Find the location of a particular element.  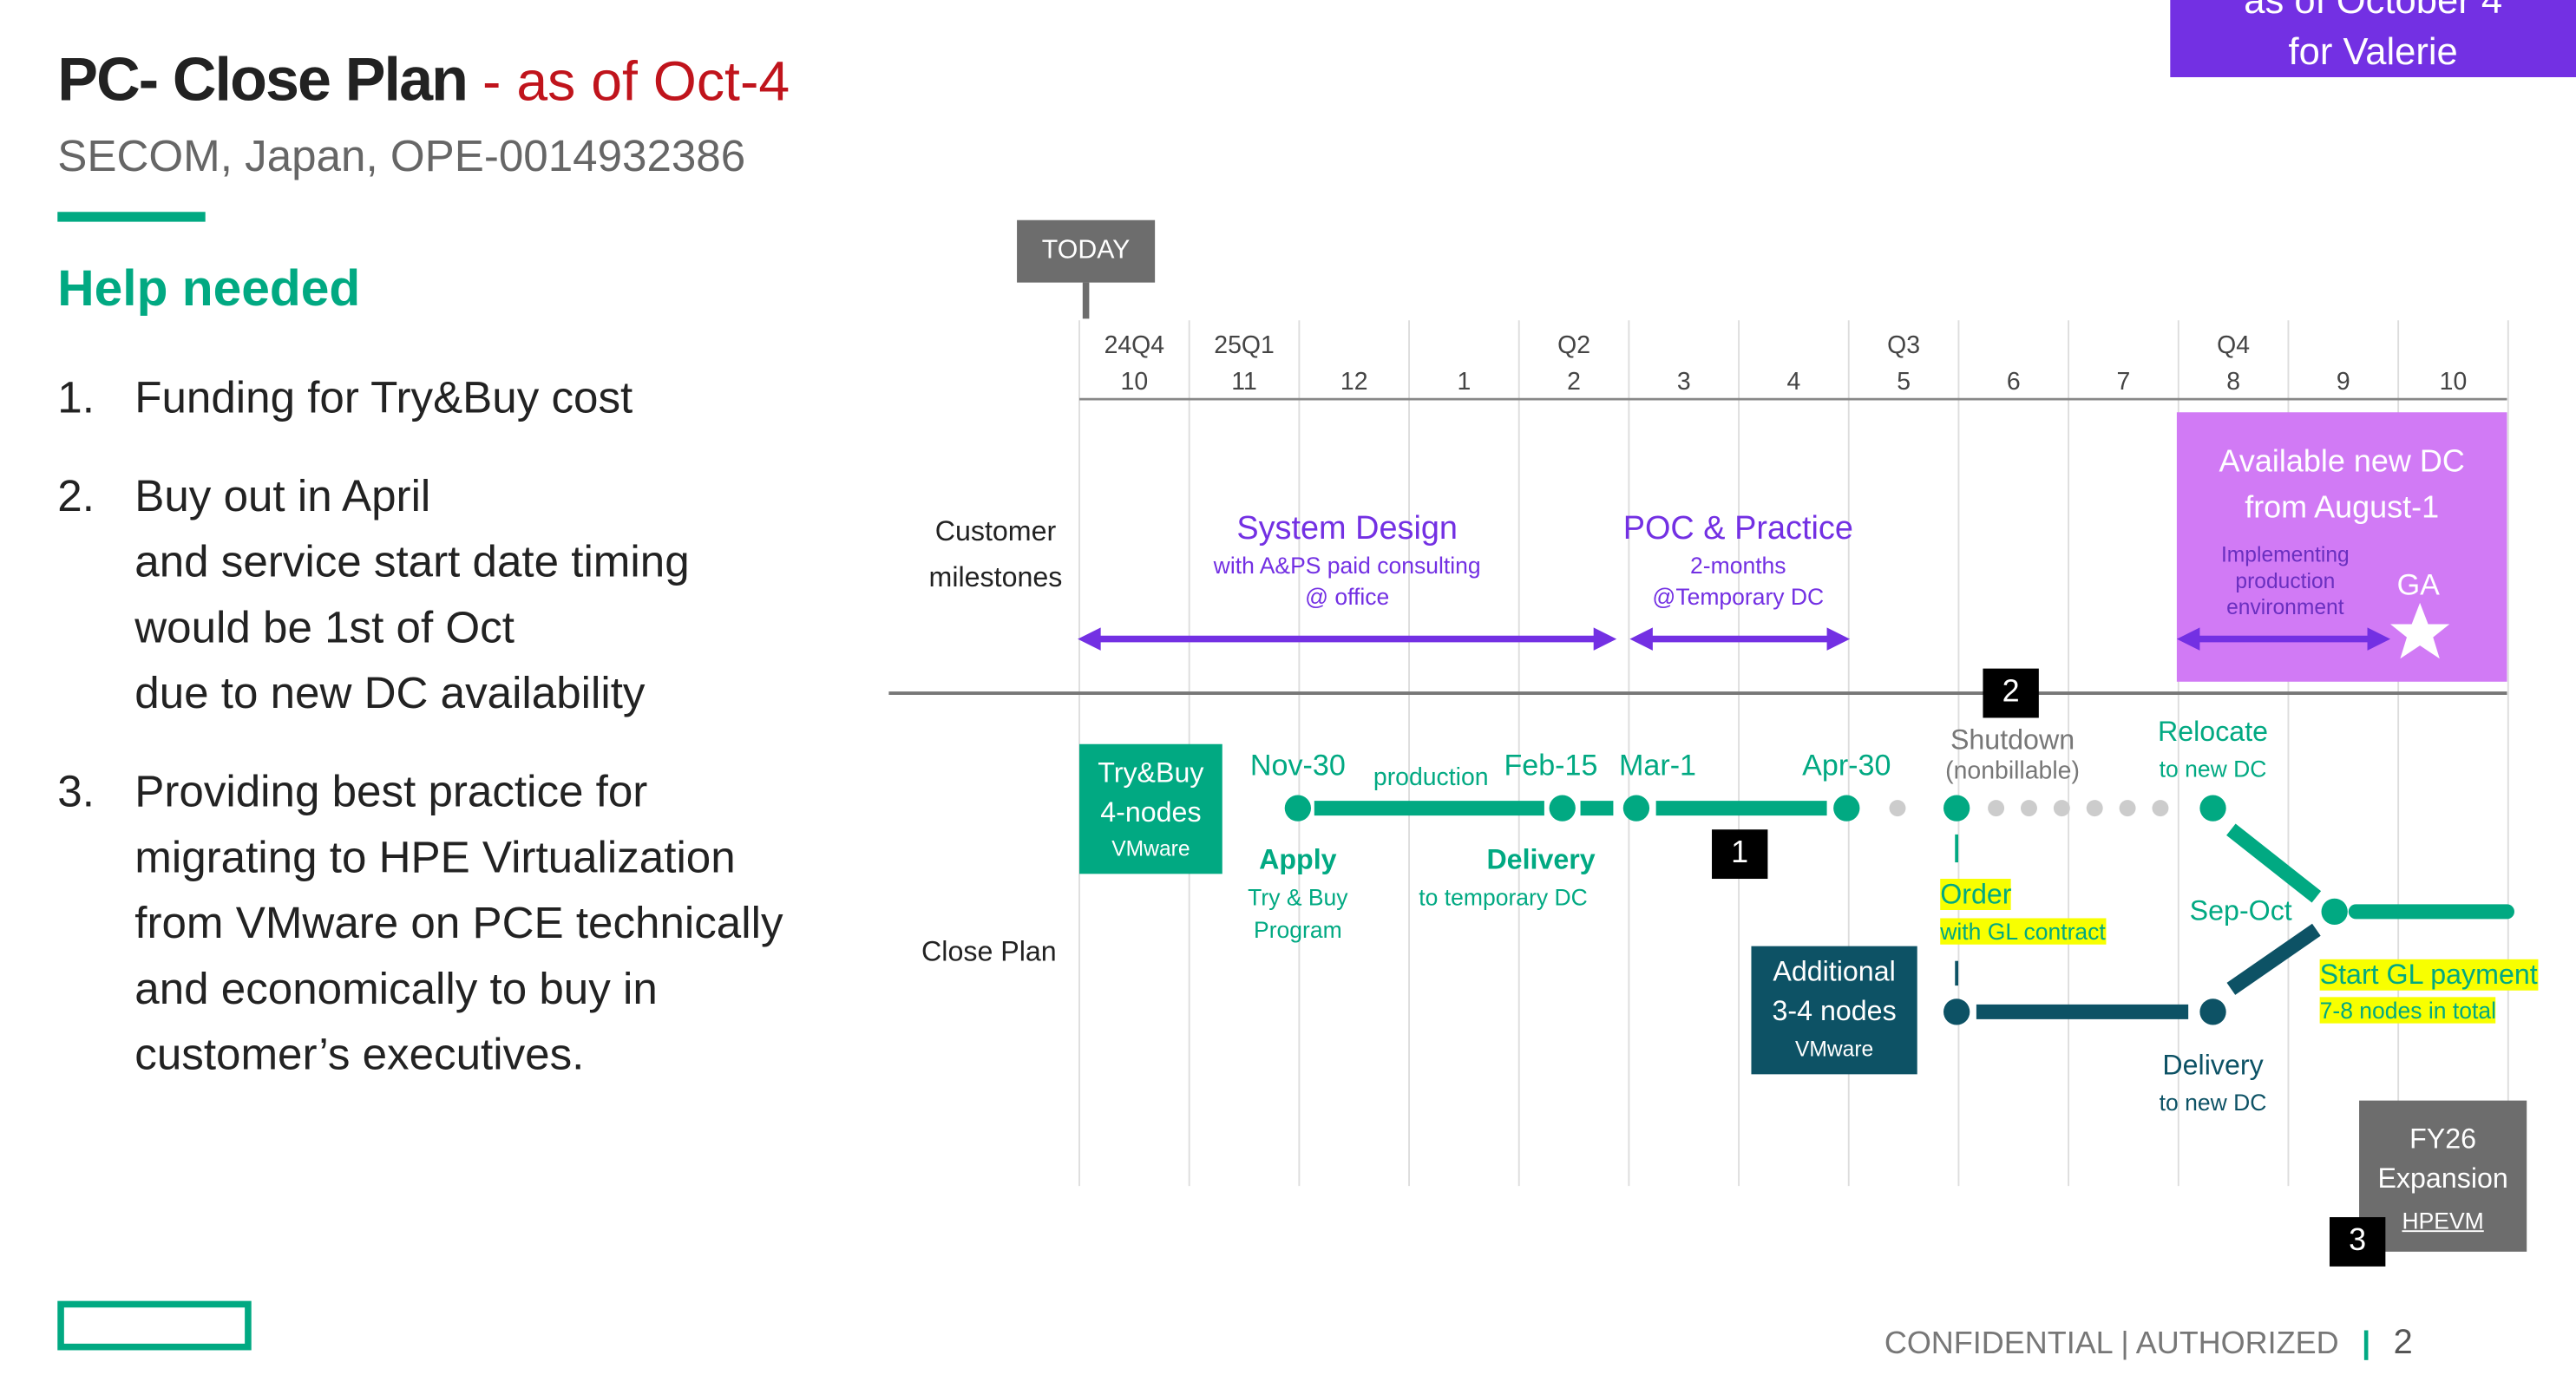

row-label-line: Customer is located at coordinates (995, 531).